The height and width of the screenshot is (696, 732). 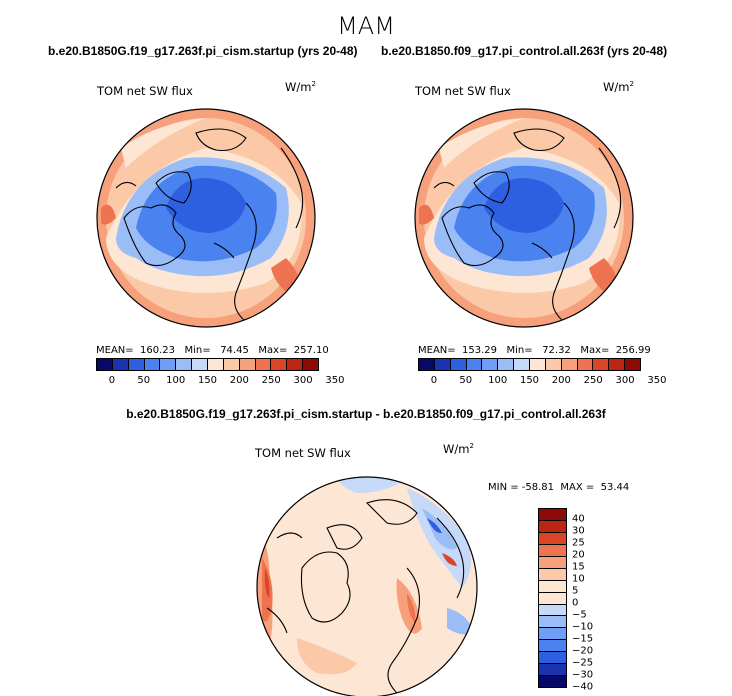 I want to click on colorbar-tick-label: 5, so click(x=575, y=591).